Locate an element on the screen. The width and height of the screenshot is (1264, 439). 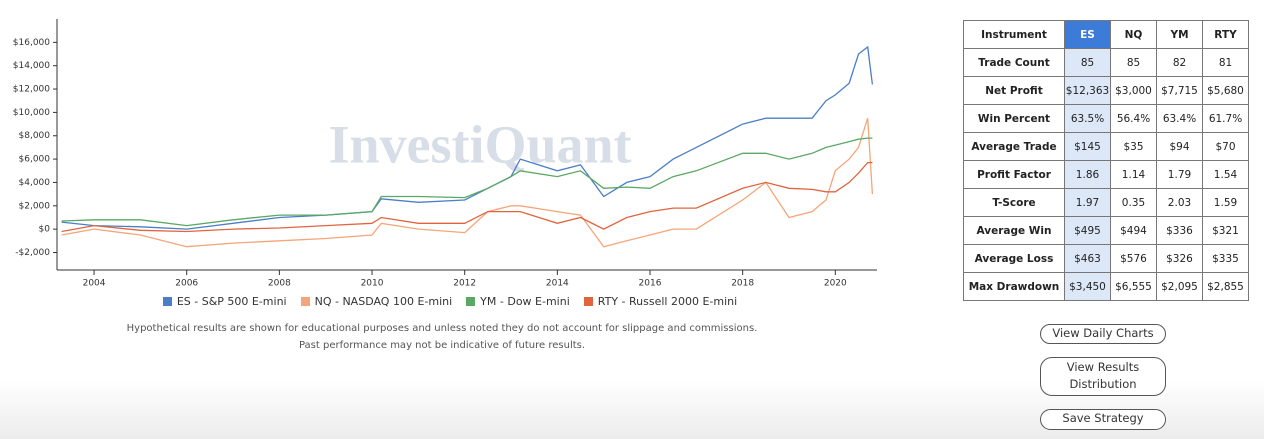
y-tick-label: $8,000 is located at coordinates (35, 136).